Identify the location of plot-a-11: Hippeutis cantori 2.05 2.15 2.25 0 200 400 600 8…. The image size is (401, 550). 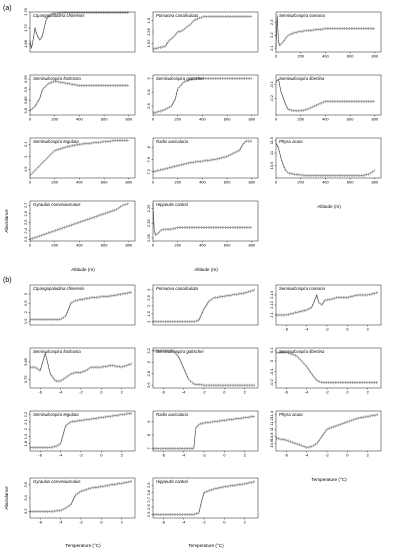
(202, 224).